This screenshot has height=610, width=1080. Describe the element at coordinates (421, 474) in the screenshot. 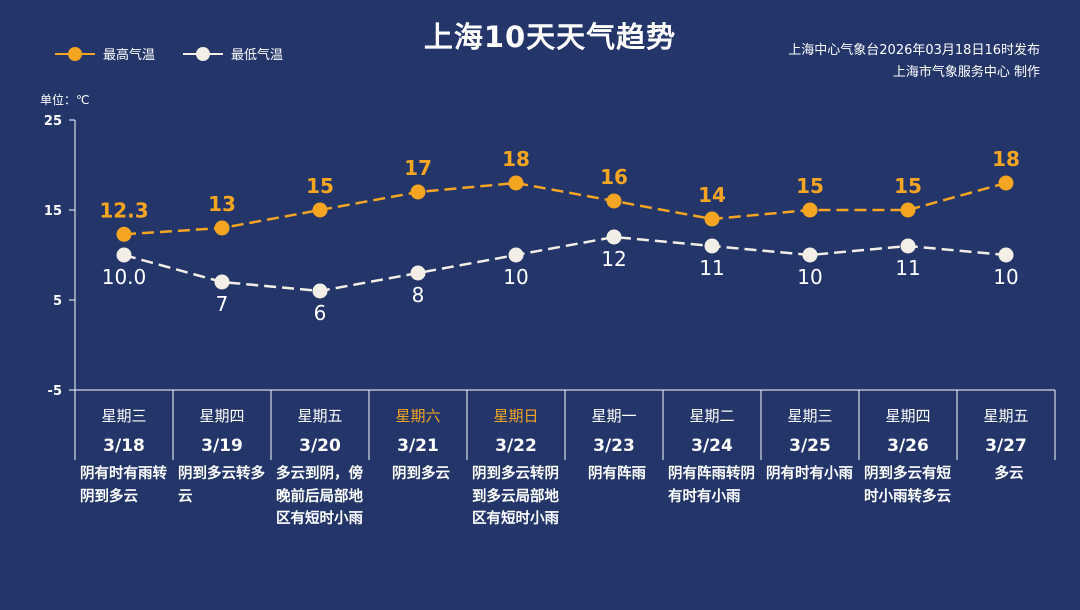

I see `weather-description: 阴到多云` at that location.